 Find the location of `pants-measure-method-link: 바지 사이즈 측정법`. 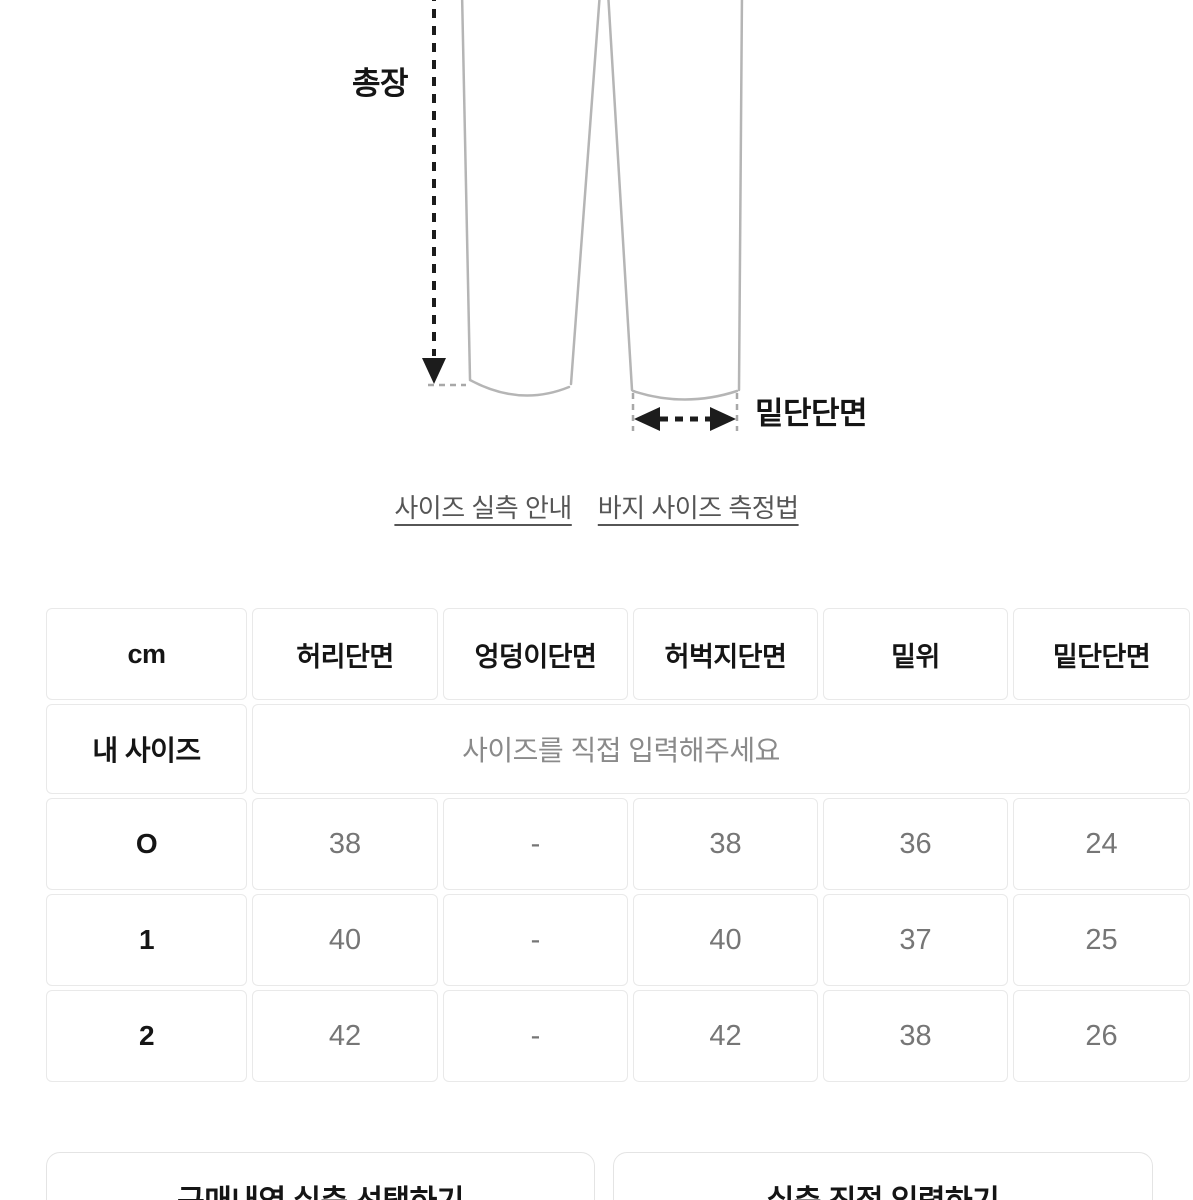

pants-measure-method-link: 바지 사이즈 측정법 is located at coordinates (698, 508).